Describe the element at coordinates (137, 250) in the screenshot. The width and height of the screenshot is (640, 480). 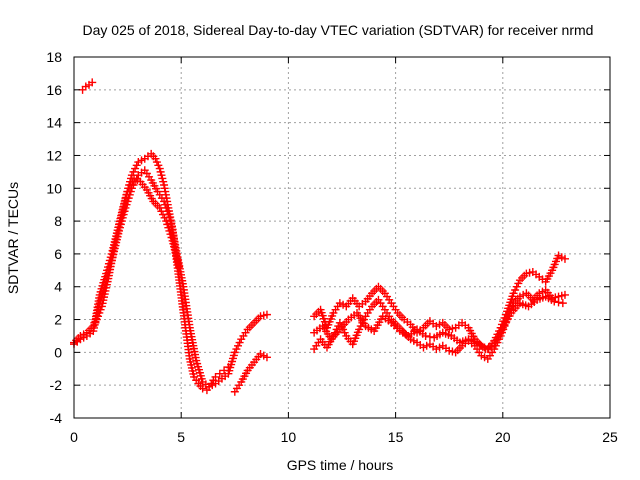
I see `series-segment-d` at that location.